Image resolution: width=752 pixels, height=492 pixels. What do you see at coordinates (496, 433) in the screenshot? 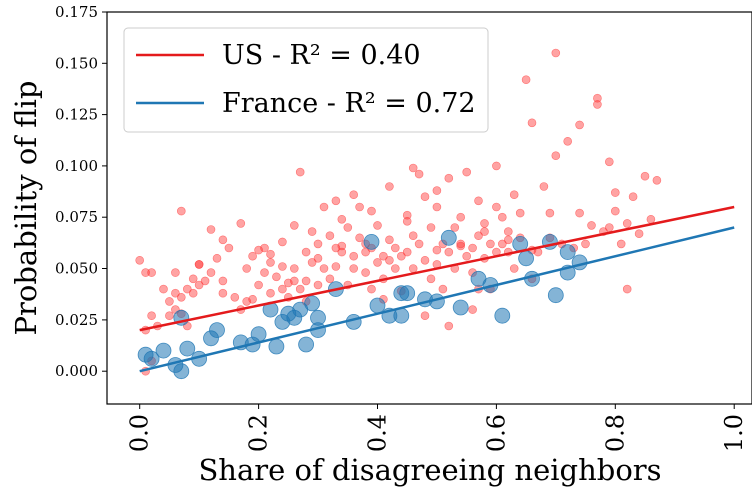
I see `x-tick-label: 0.6` at bounding box center [496, 433].